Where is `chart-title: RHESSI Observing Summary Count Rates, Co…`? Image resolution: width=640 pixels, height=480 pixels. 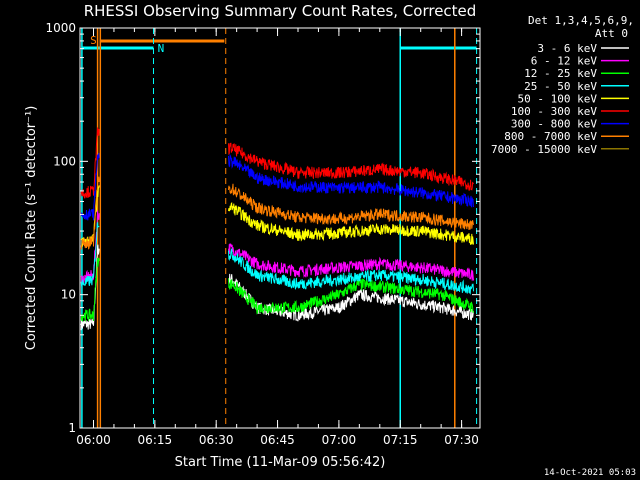
chart-title: RHESSI Observing Summary Count Rates, Co… is located at coordinates (280, 11).